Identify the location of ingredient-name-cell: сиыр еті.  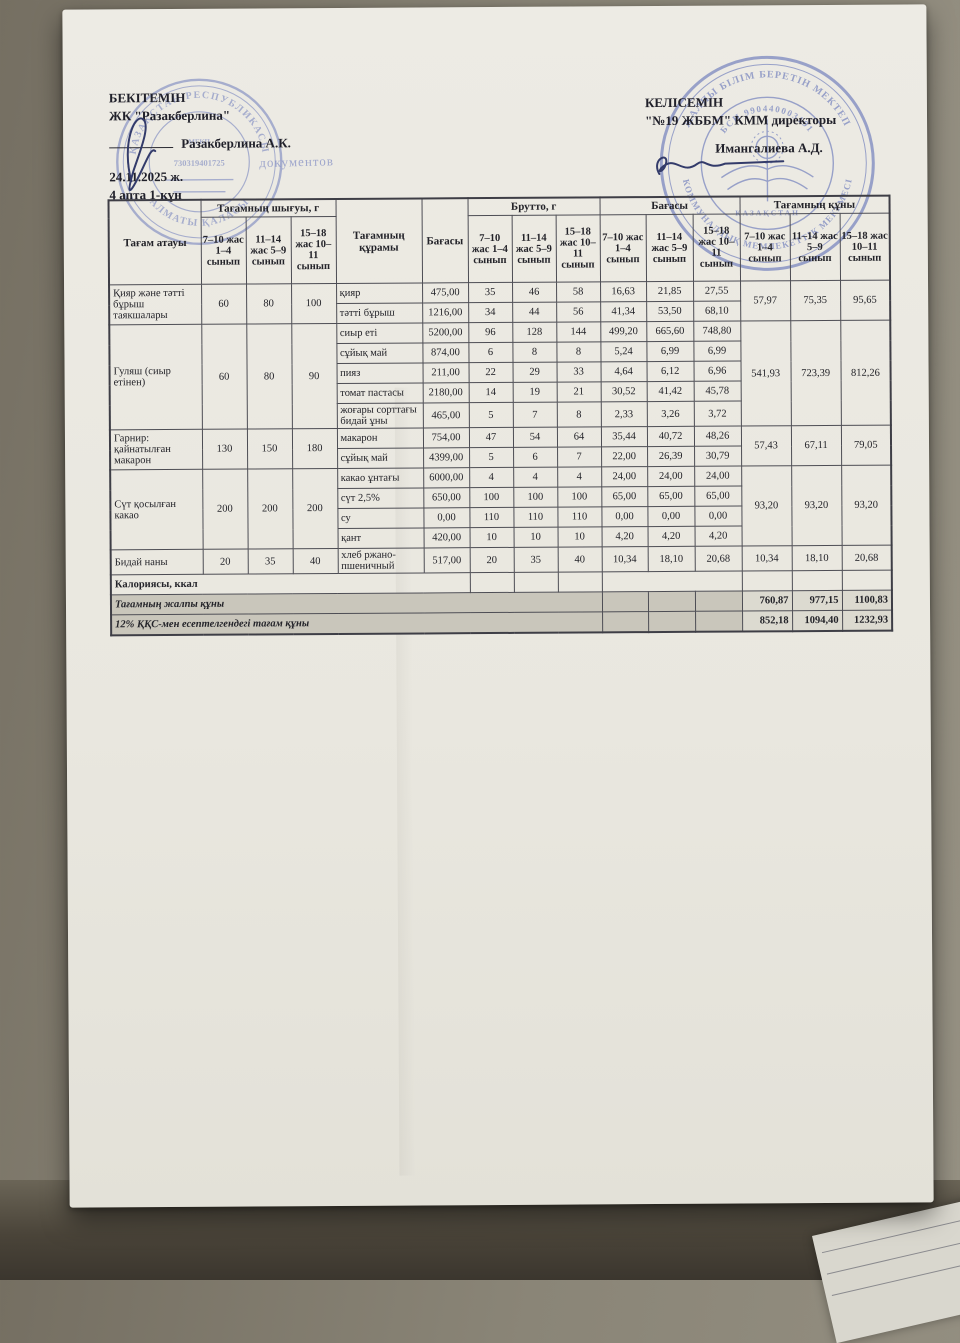
(379, 333).